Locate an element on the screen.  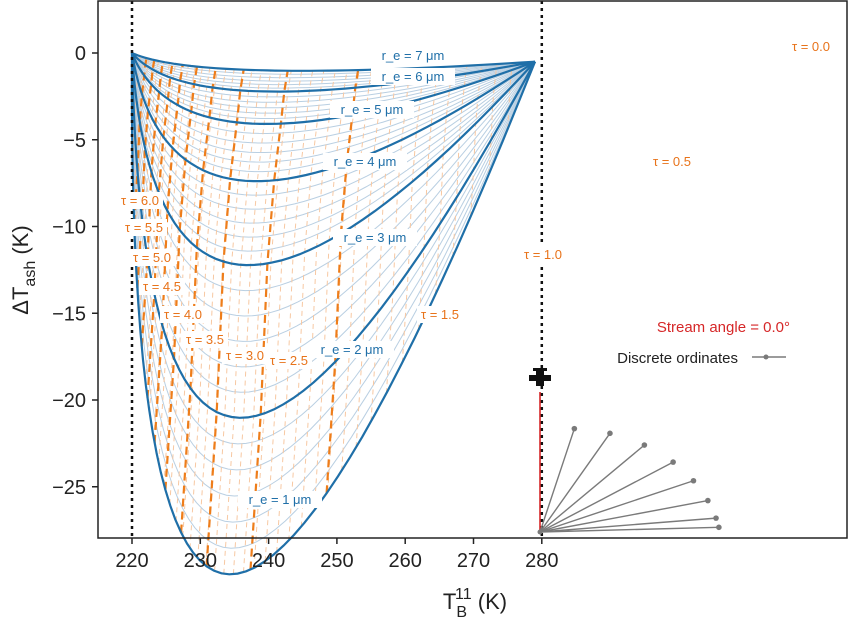
optical-depth-label: τ = 2.5 is located at coordinates (289, 360).